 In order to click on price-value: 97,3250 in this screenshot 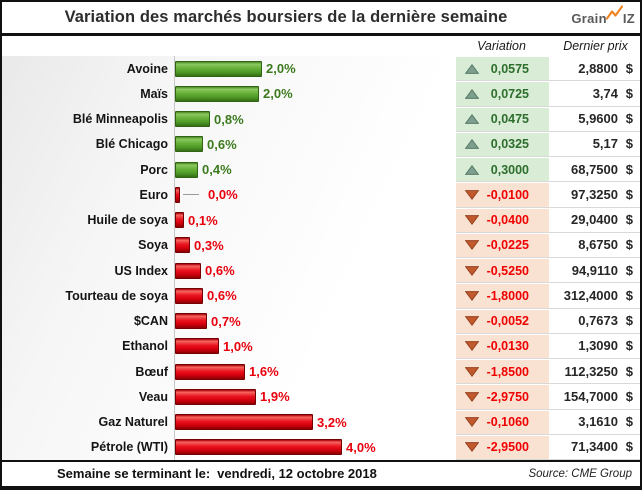, I will do `click(594, 194)`.